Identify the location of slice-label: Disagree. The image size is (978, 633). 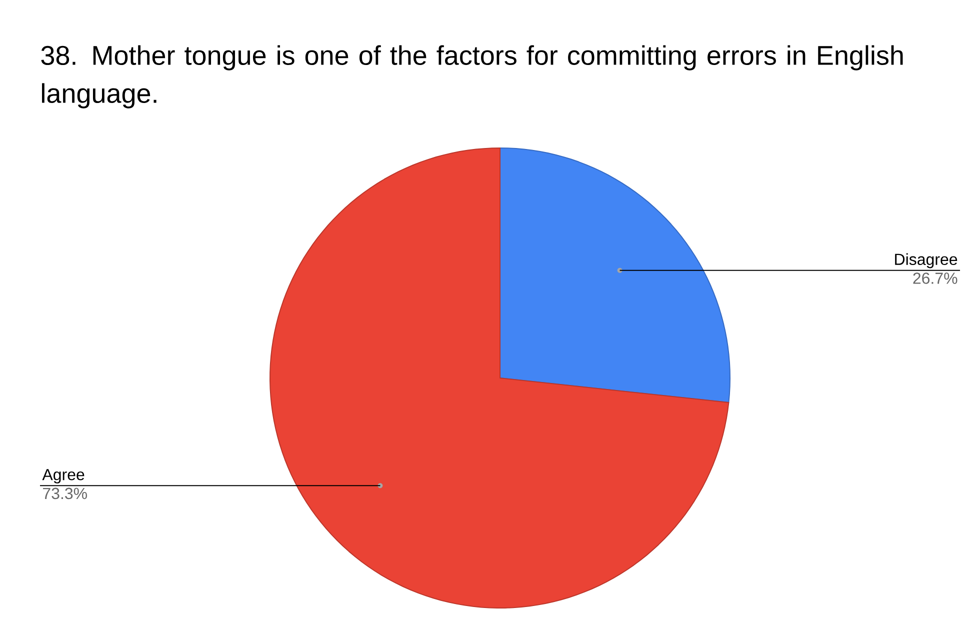
(926, 260).